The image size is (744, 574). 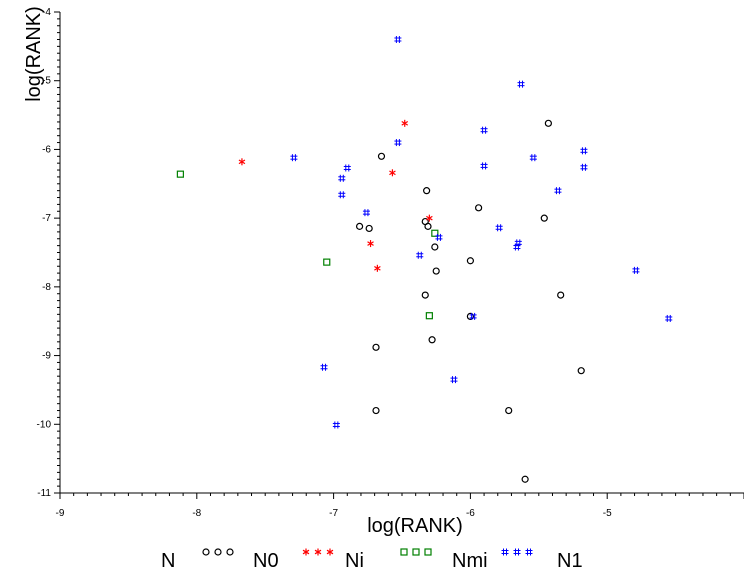 What do you see at coordinates (196, 513) in the screenshot?
I see `x-tick-label: -8` at bounding box center [196, 513].